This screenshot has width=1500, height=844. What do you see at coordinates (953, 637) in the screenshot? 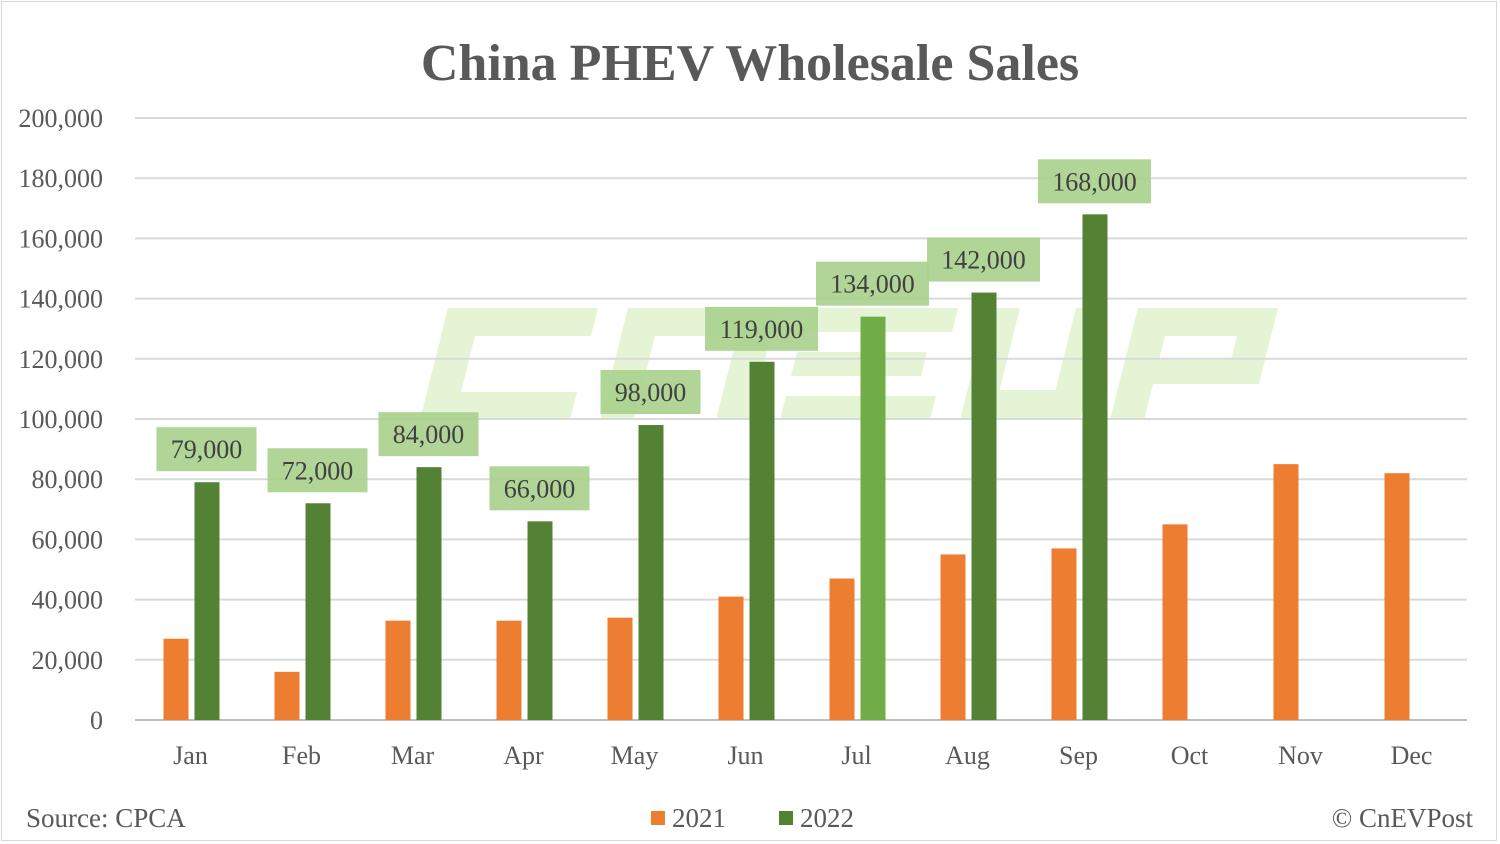
I see `bar-2021-aug` at bounding box center [953, 637].